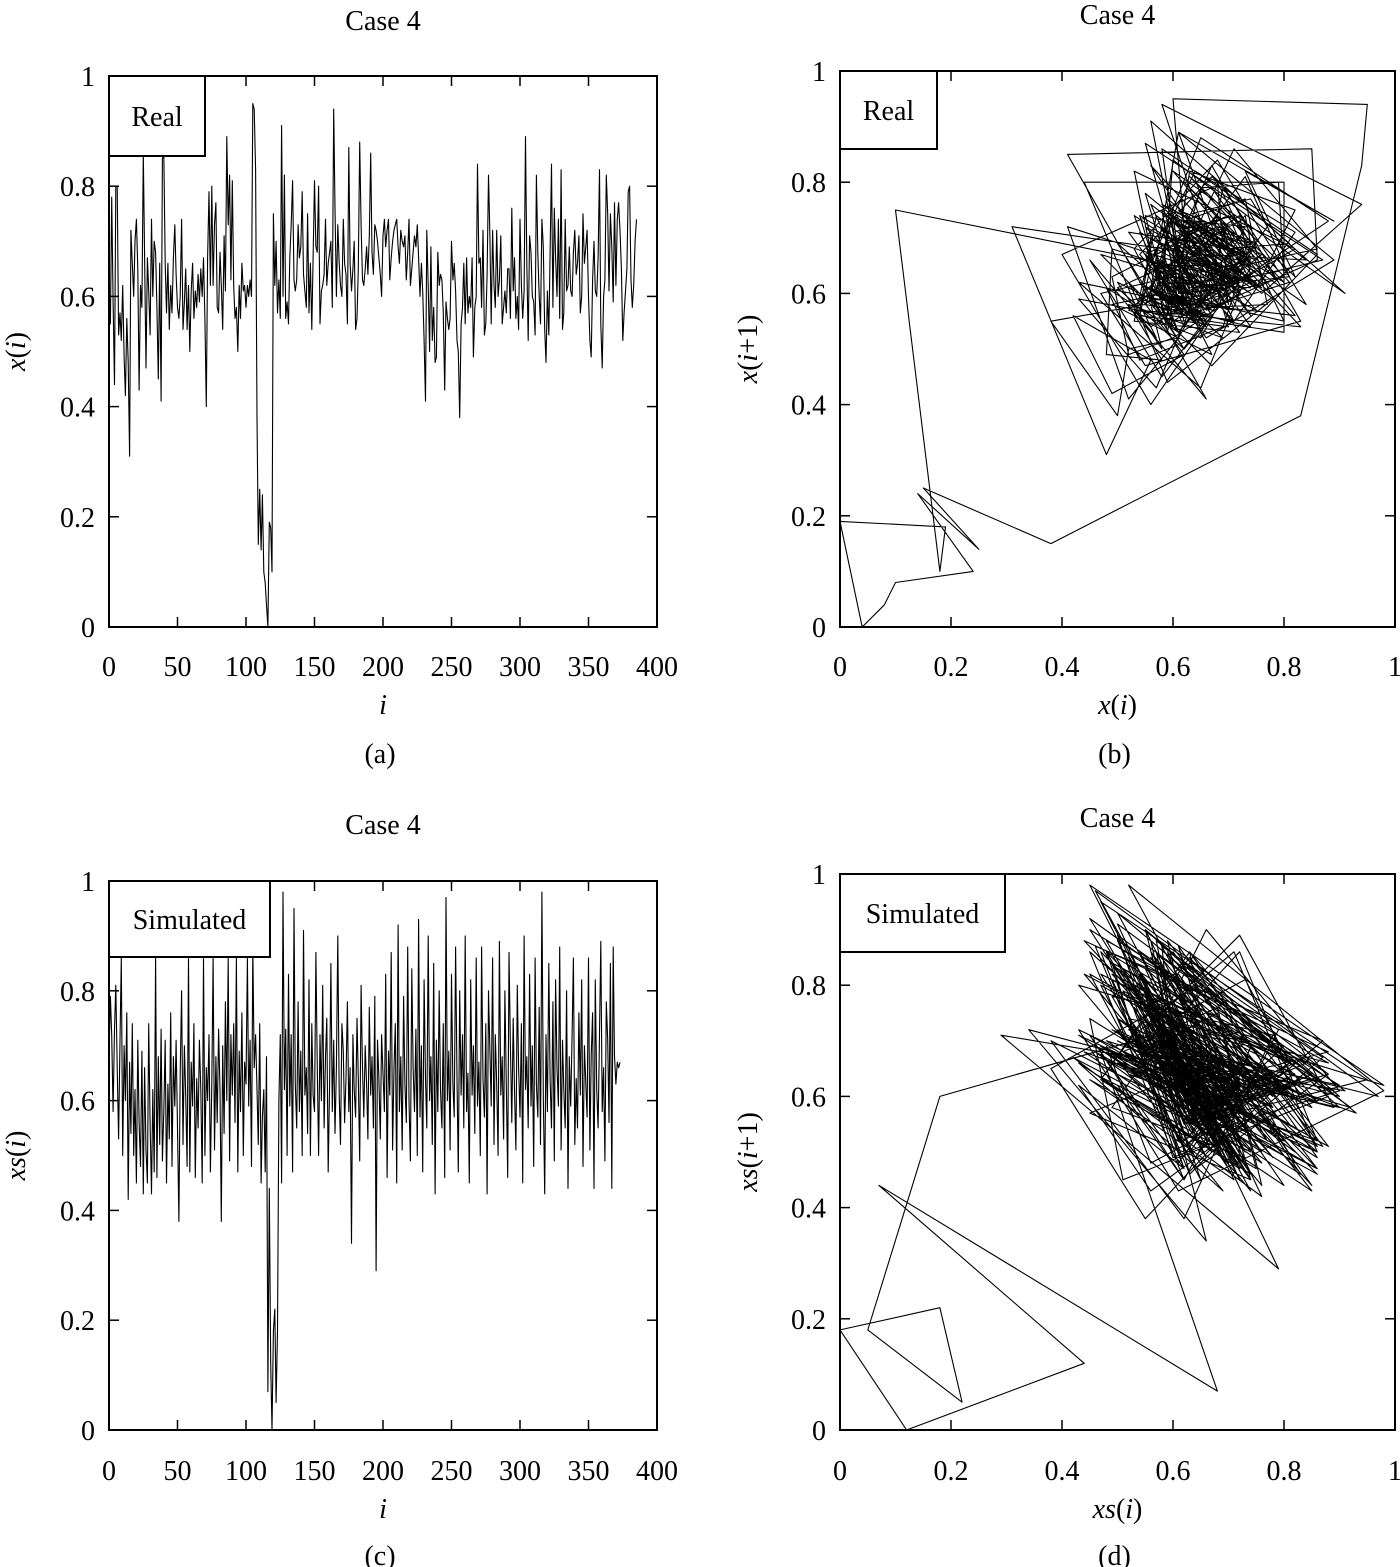  Describe the element at coordinates (379, 754) in the screenshot. I see `panel-caption: (a)` at that location.